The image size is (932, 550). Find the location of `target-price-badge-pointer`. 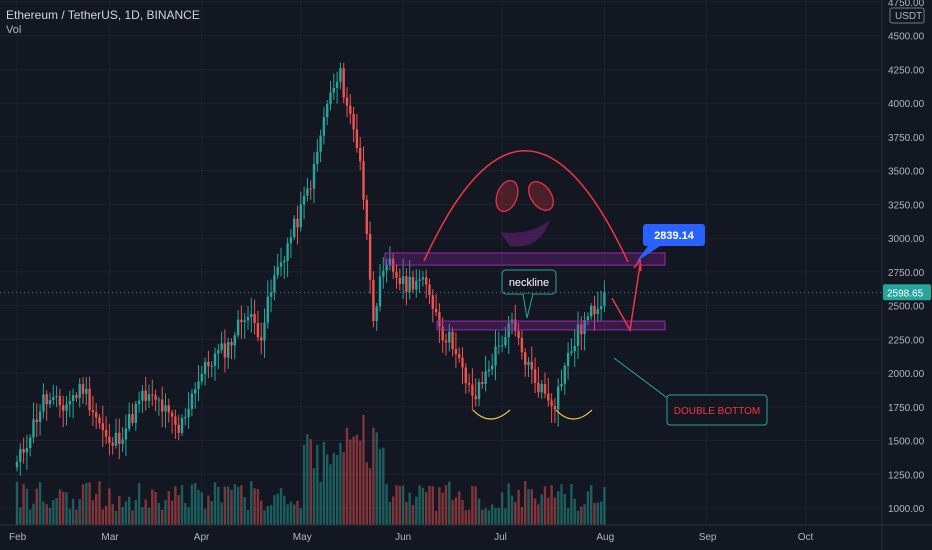

target-price-badge-pointer is located at coordinates (648, 254).